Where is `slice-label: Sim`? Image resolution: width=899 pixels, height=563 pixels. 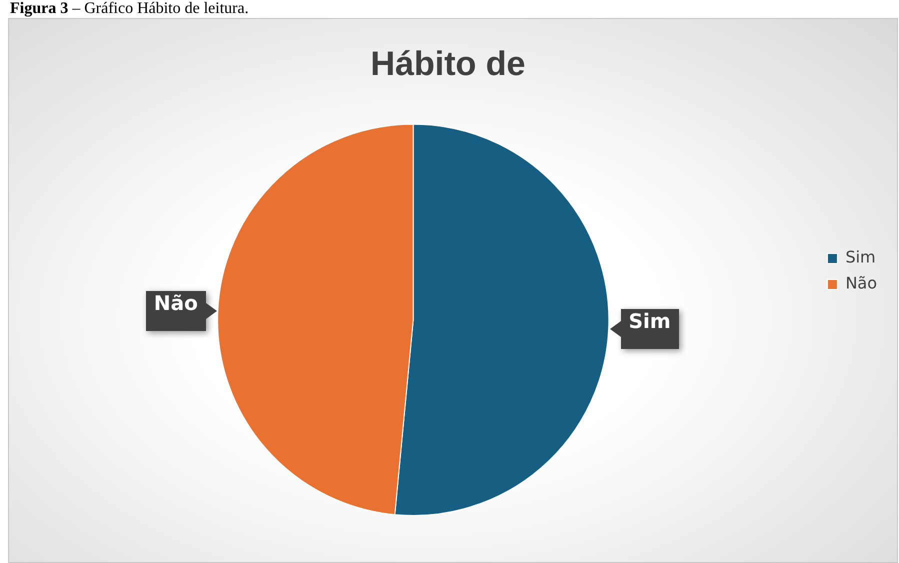
slice-label: Sim is located at coordinates (649, 329).